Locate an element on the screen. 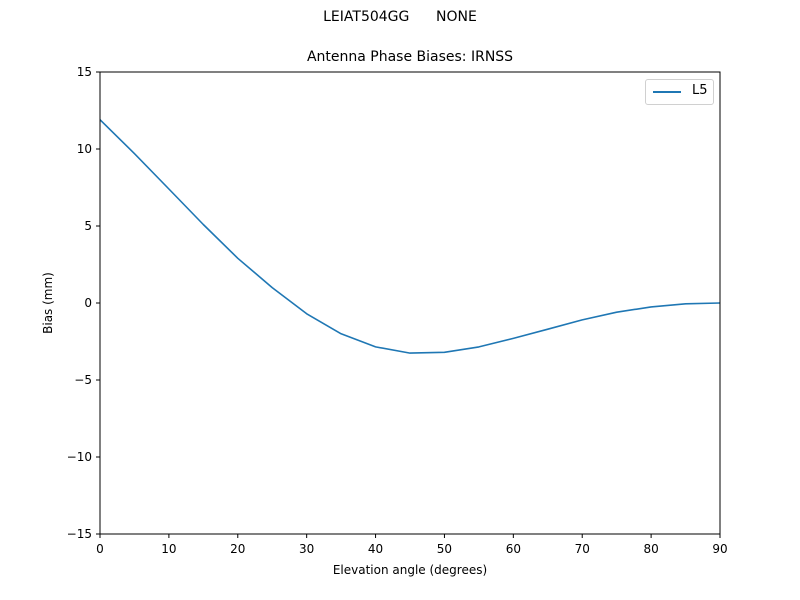 This screenshot has width=800, height=600. x-tick-label: 0 is located at coordinates (100, 549).